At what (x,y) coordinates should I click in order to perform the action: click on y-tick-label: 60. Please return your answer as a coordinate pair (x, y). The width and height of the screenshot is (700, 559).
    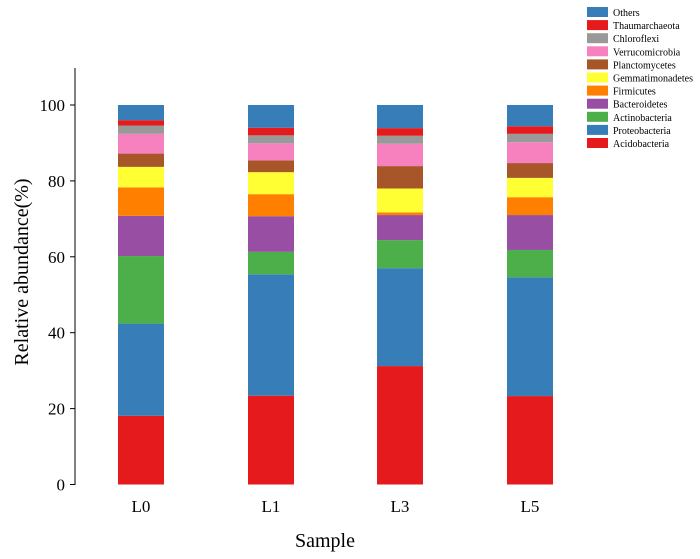
    Looking at the image, I should click on (56, 257).